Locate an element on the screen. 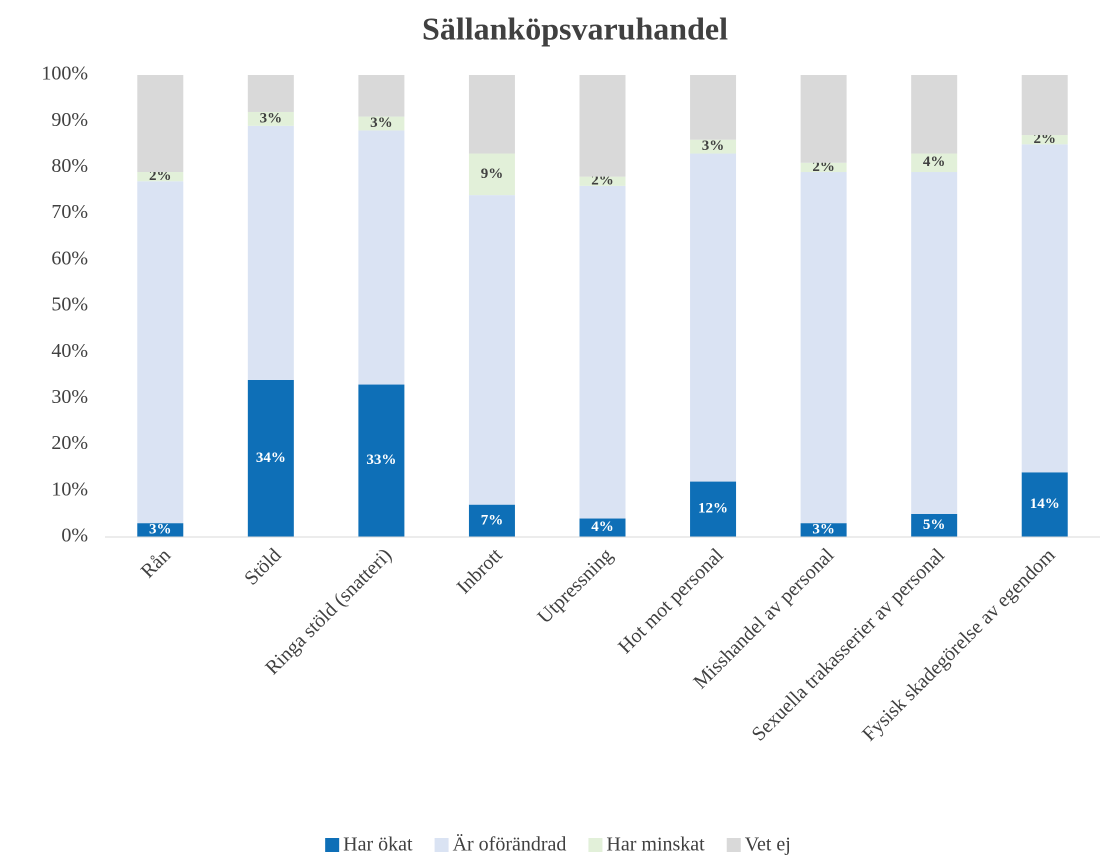  x-tick-label: Rån is located at coordinates (156, 563).